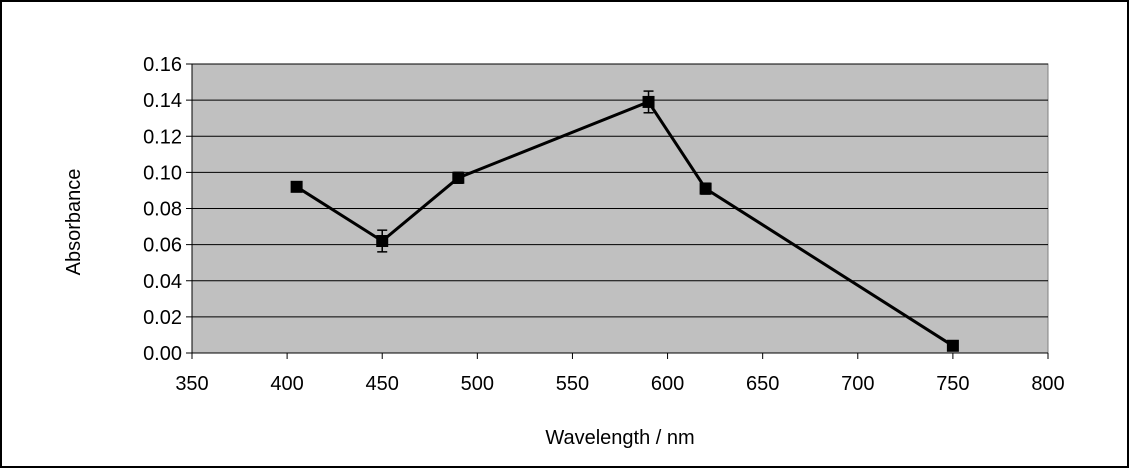 The width and height of the screenshot is (1129, 468). I want to click on x-tick-label: 600, so click(667, 384).